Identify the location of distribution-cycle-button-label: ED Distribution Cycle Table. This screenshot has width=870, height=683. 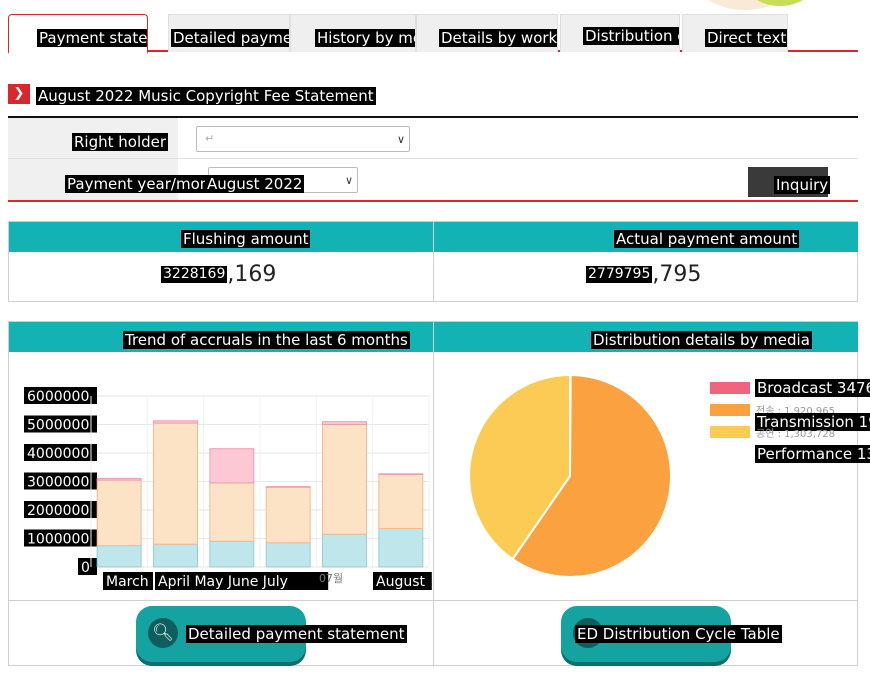
(678, 634).